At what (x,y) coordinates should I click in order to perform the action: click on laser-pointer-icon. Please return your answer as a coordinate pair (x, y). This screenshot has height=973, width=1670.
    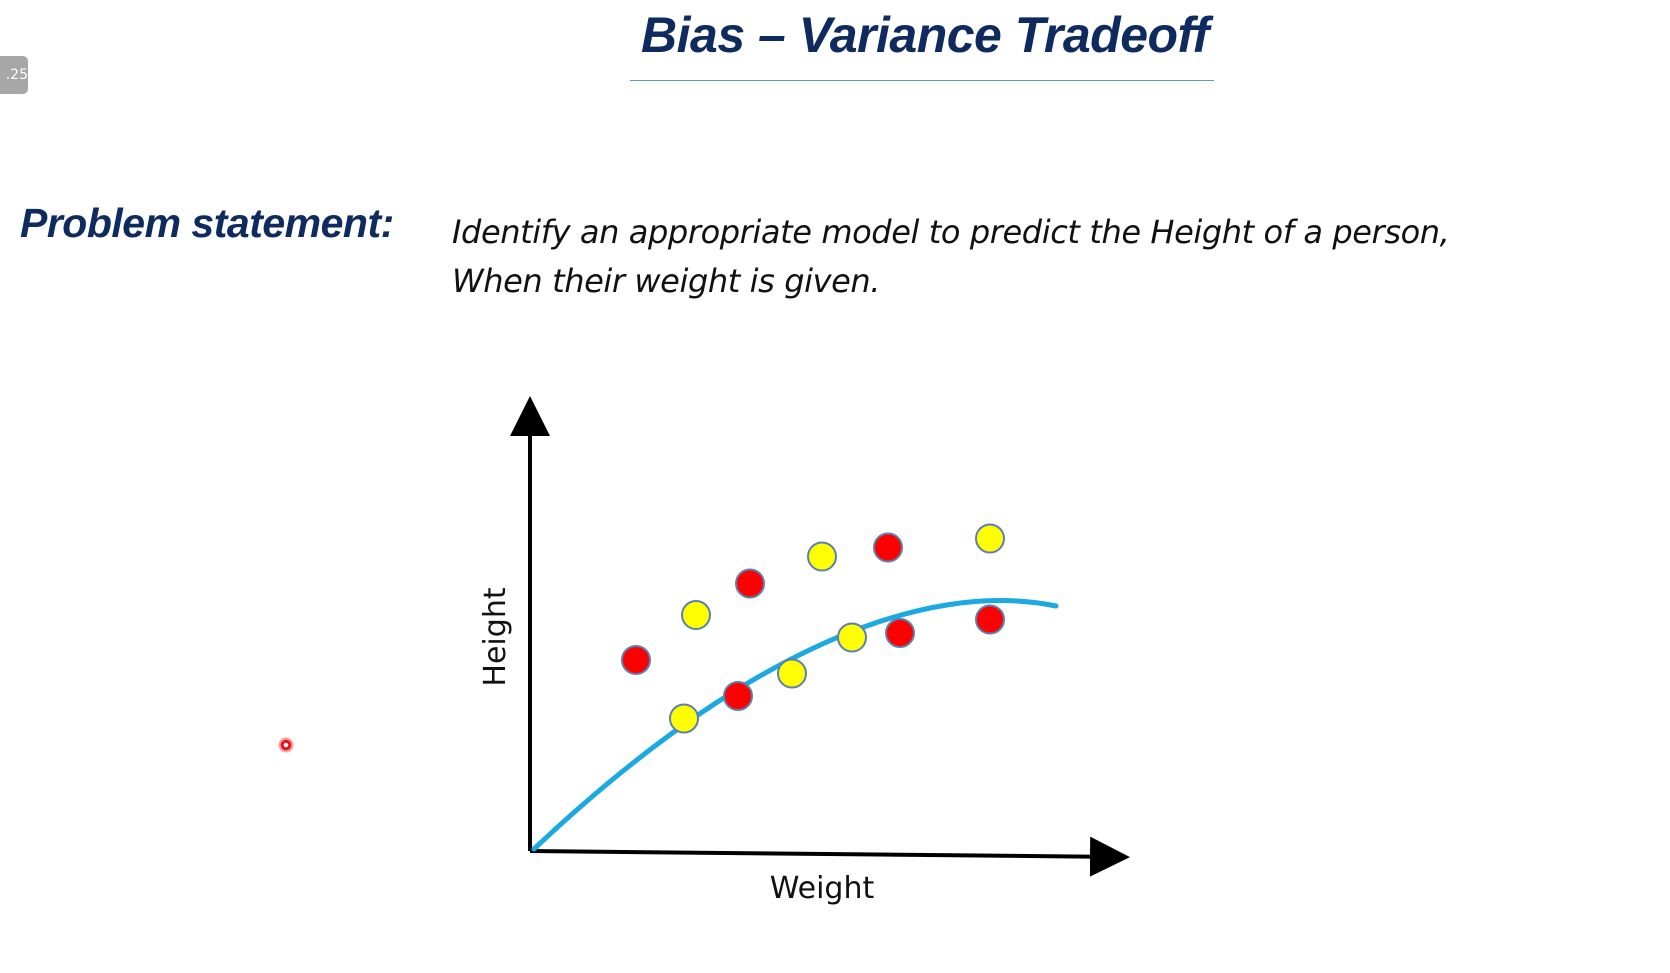
    Looking at the image, I should click on (286, 745).